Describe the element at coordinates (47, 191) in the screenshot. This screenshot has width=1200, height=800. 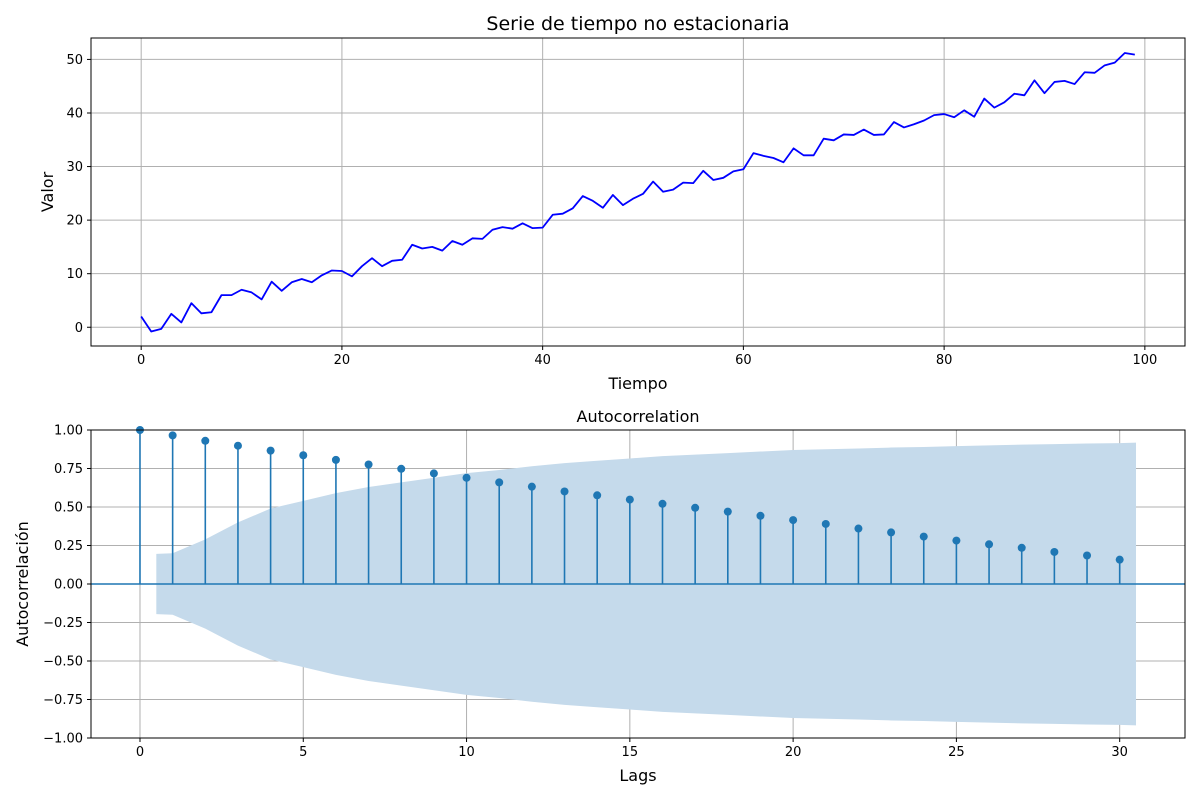
I see `time-series-y-label: Valor` at that location.